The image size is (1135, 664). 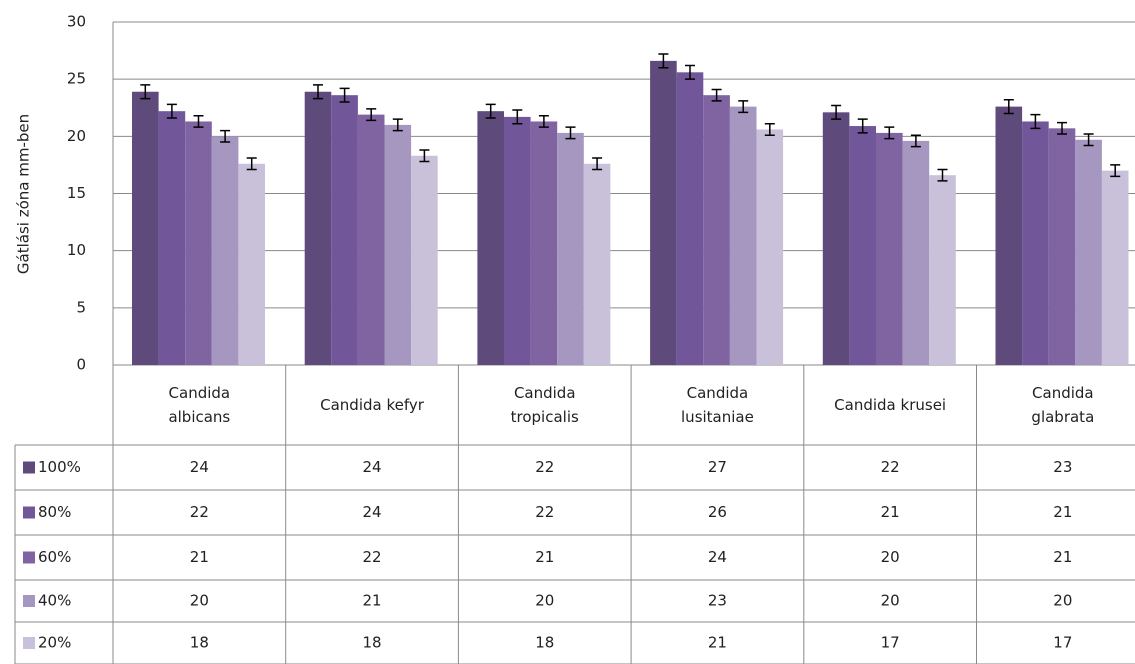 I want to click on legend-label: 80%, so click(x=54, y=512).